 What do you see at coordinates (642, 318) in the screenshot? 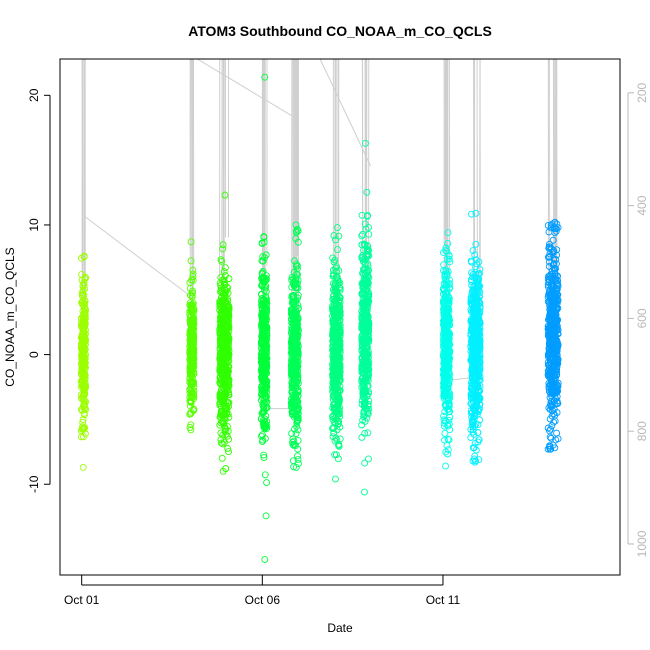
I see `right-tick-label: 600` at bounding box center [642, 318].